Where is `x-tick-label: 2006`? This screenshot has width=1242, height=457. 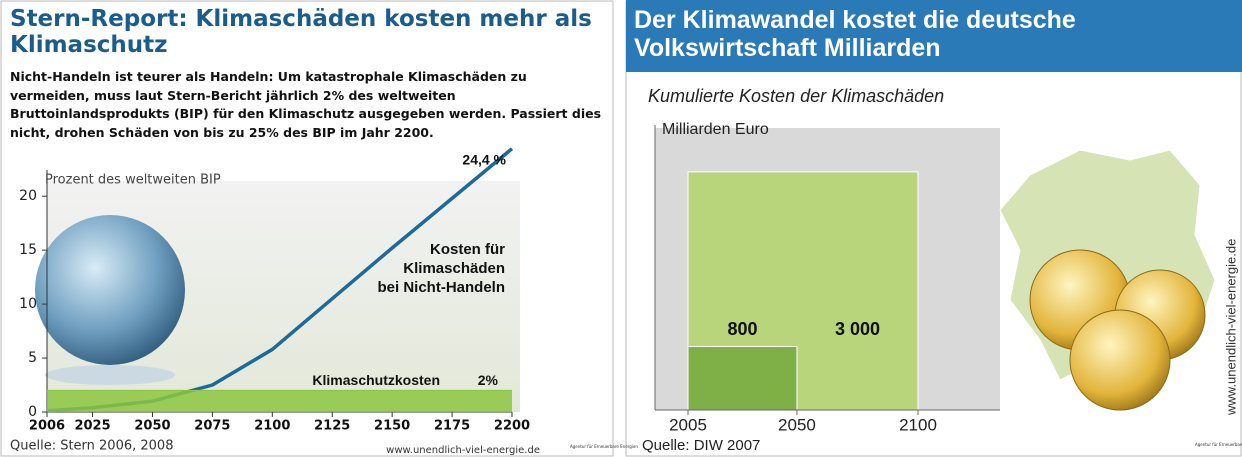 x-tick-label: 2006 is located at coordinates (47, 426).